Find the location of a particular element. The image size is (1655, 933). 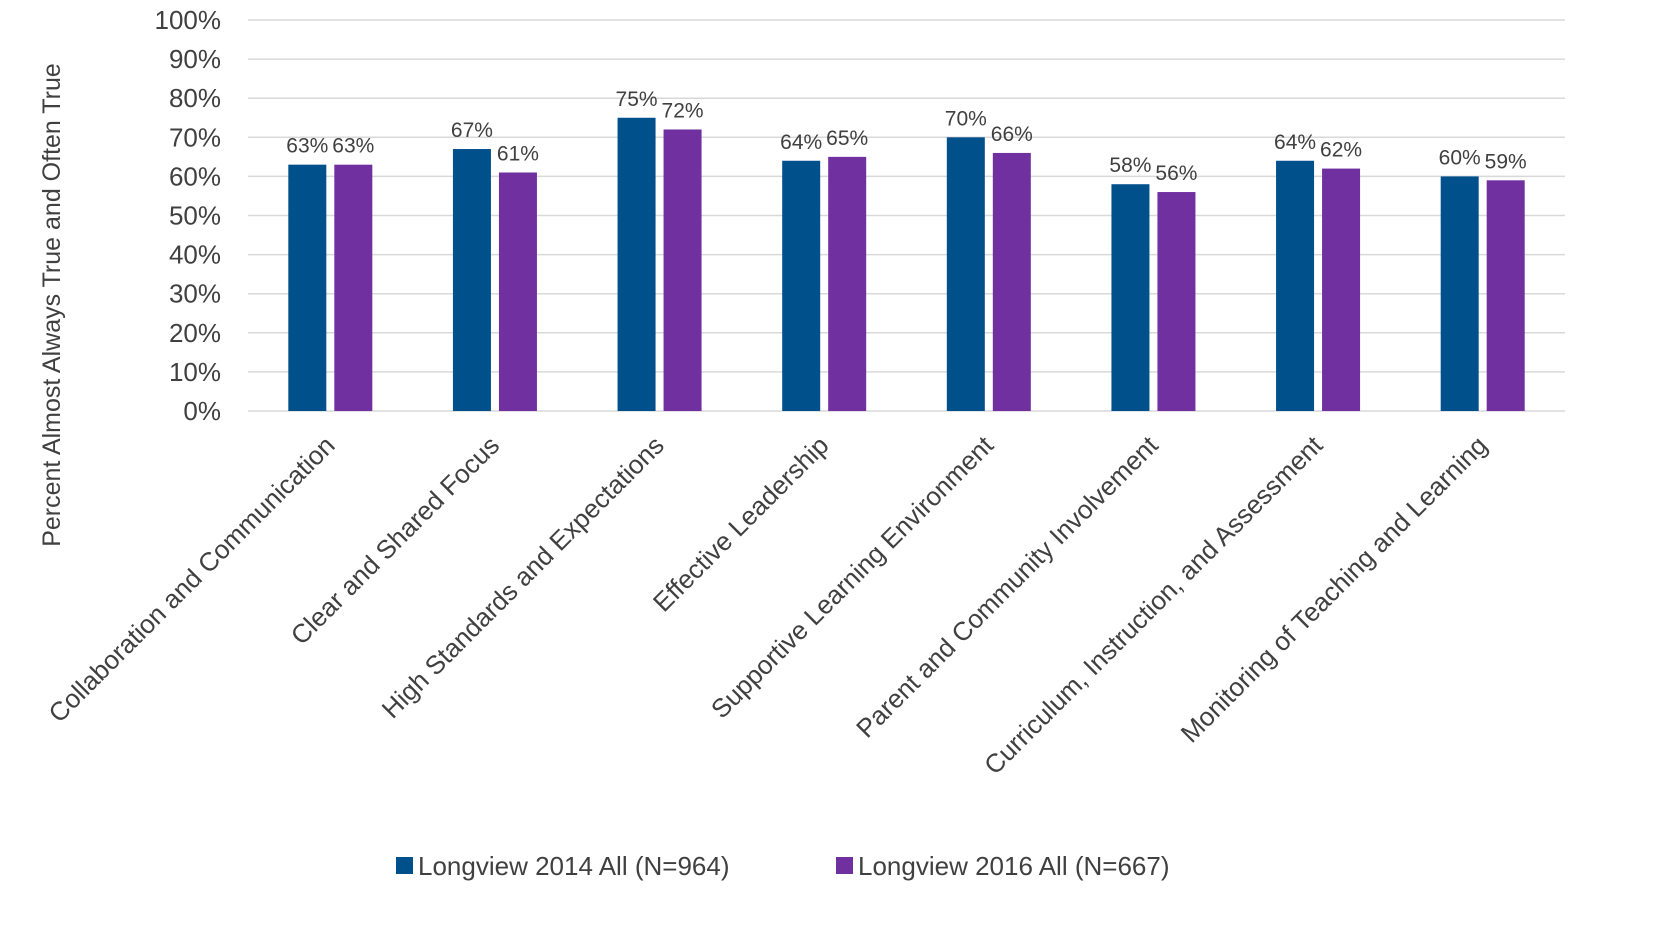

legend-label: Longview 2016 All (N=667) is located at coordinates (1013, 866).